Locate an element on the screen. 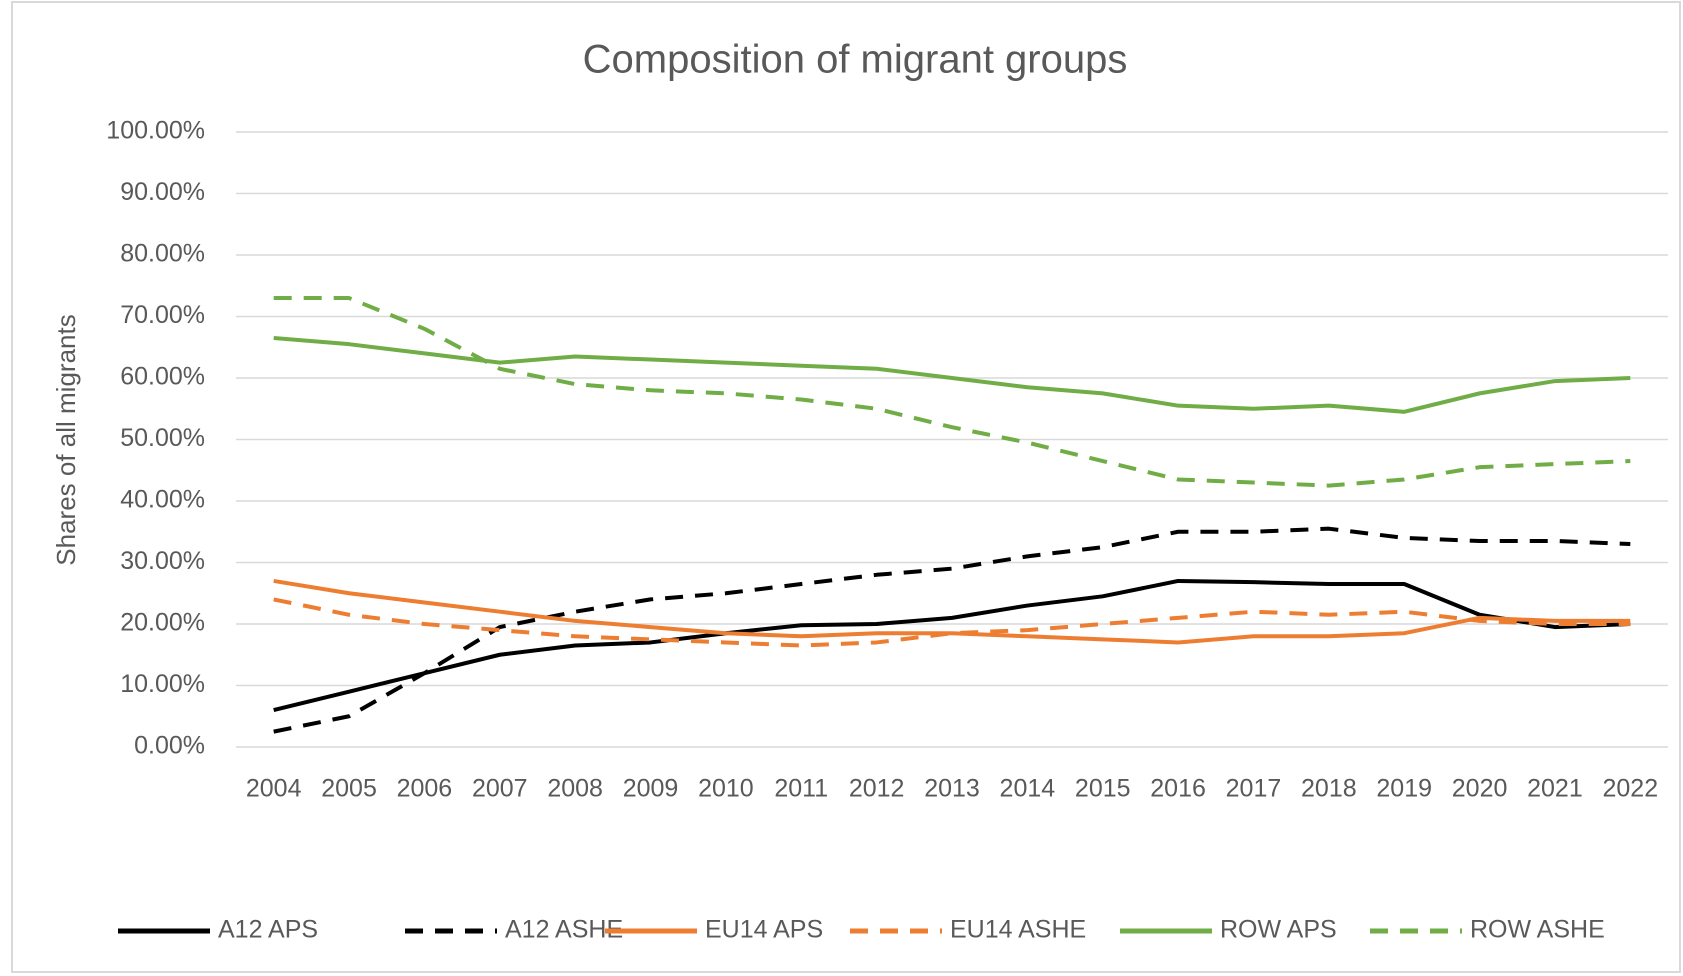 The width and height of the screenshot is (1683, 976). legend-label: ROW APS is located at coordinates (1278, 930).